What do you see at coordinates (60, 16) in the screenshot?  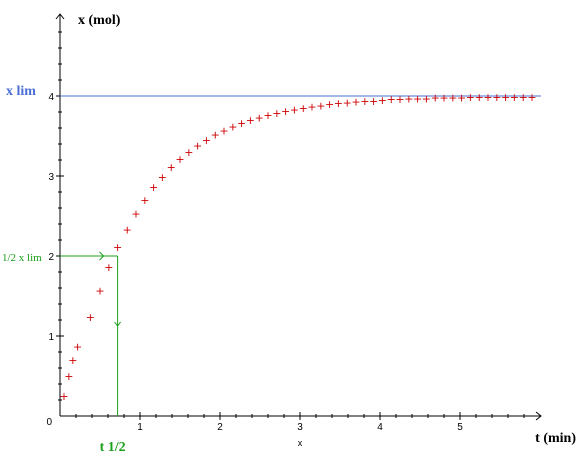 I see `y-axis-arrow-icon` at bounding box center [60, 16].